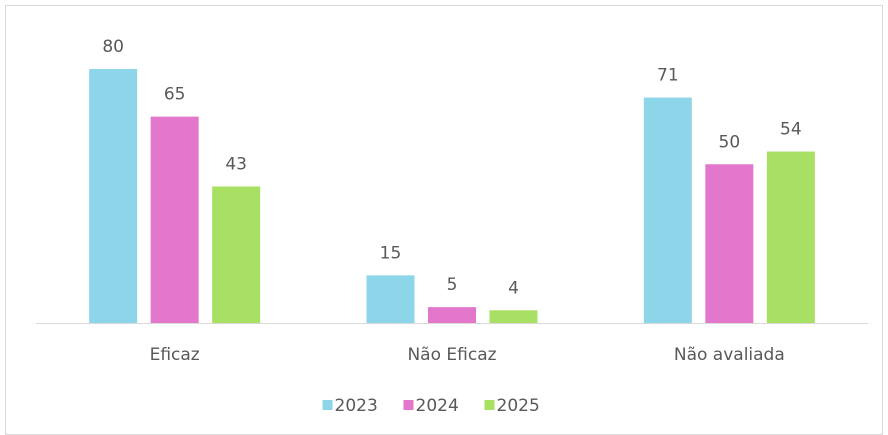  I want to click on x-tick-label: Não avaliada, so click(729, 355).